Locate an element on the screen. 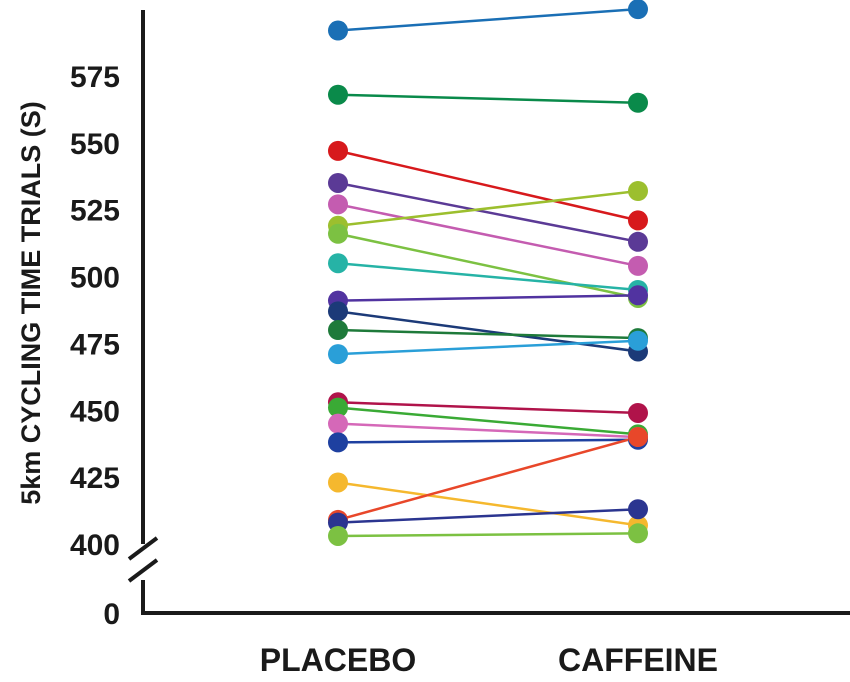 The image size is (850, 682). axis-break-mark-top is located at coordinates (143, 548).